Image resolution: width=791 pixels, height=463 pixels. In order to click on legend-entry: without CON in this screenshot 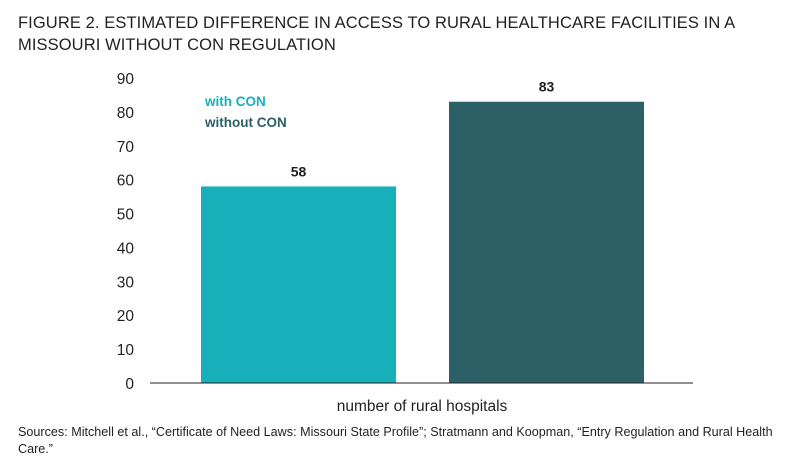, I will do `click(245, 122)`.